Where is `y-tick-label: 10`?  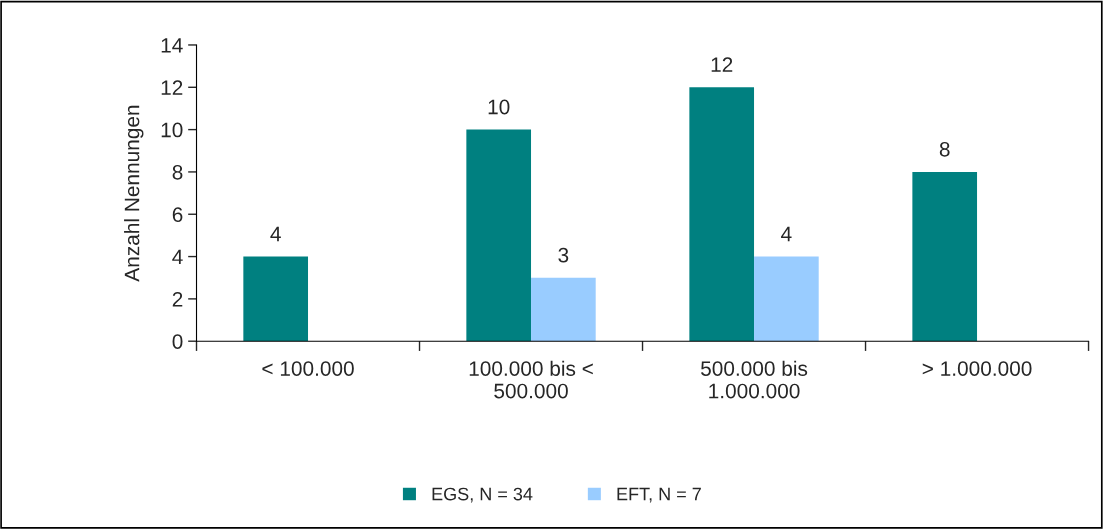 y-tick-label: 10 is located at coordinates (172, 130).